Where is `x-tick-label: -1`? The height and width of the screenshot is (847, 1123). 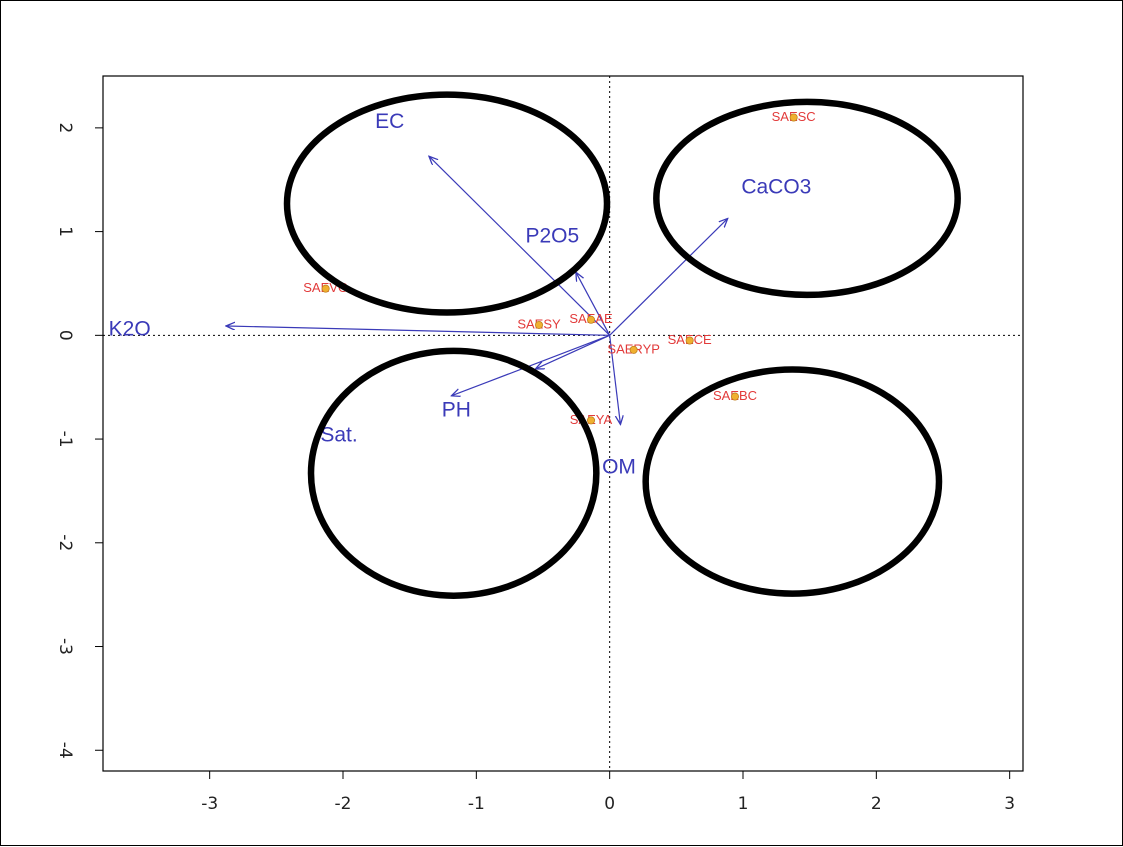 x-tick-label: -1 is located at coordinates (476, 804).